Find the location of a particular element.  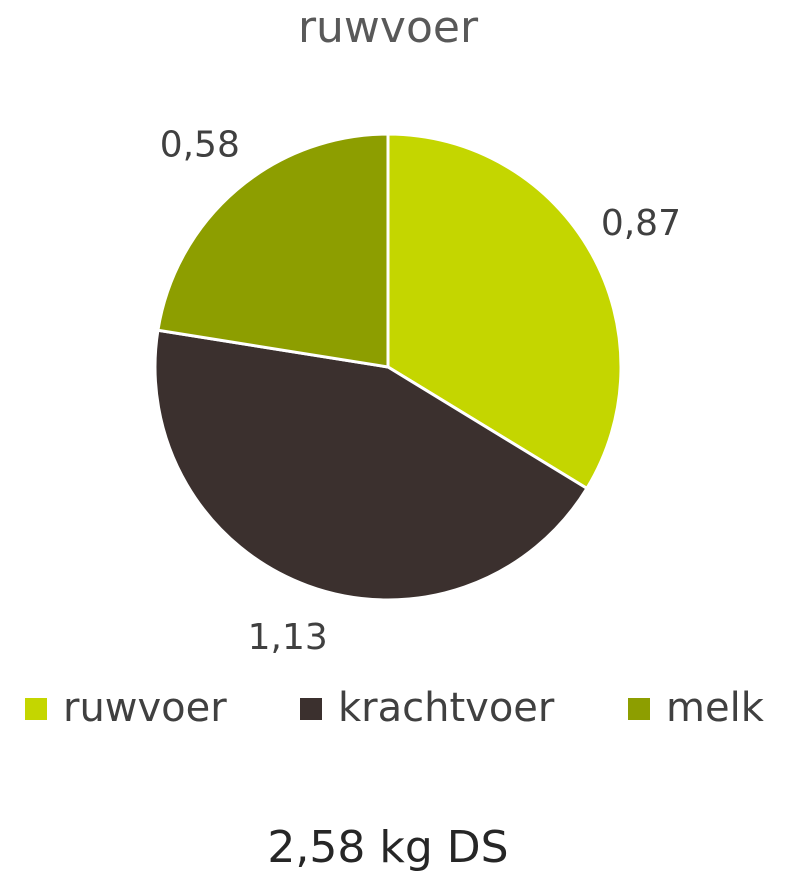

annotation: 2,58 kg DS is located at coordinates (387, 847).